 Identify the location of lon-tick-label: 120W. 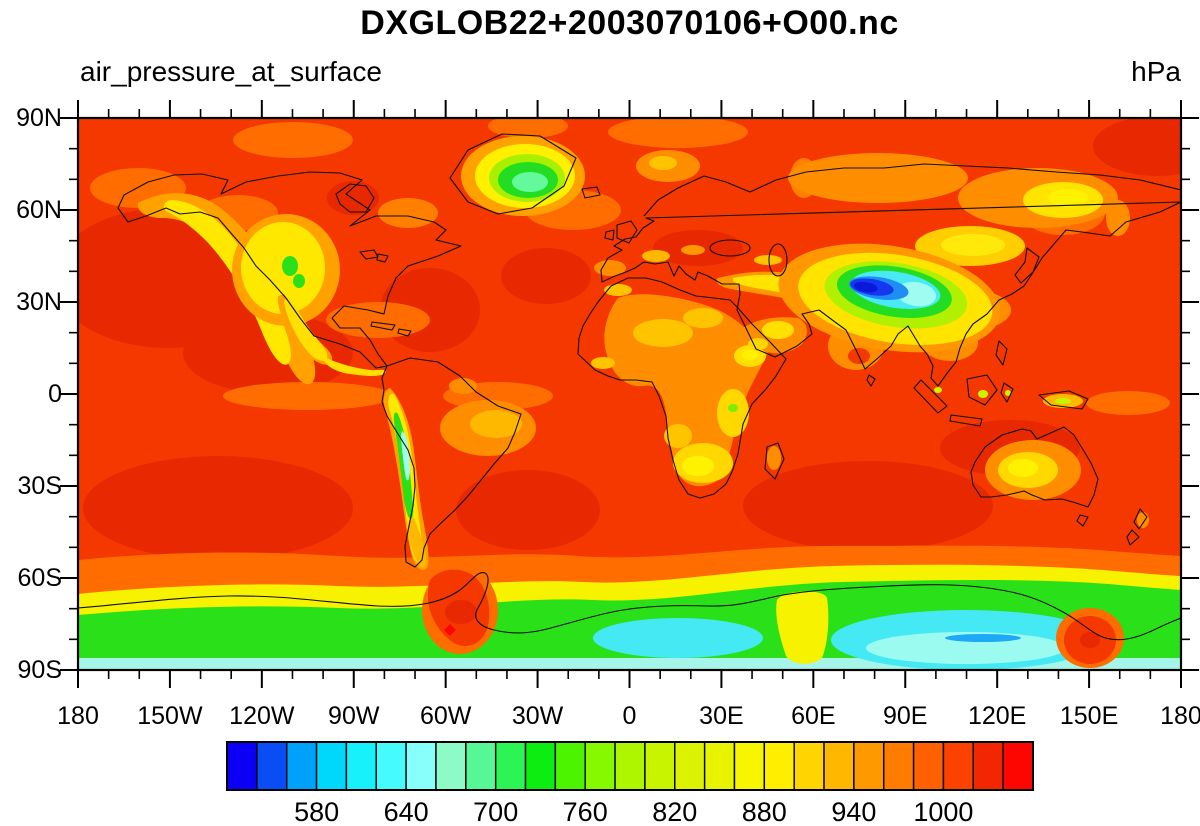
(262, 716).